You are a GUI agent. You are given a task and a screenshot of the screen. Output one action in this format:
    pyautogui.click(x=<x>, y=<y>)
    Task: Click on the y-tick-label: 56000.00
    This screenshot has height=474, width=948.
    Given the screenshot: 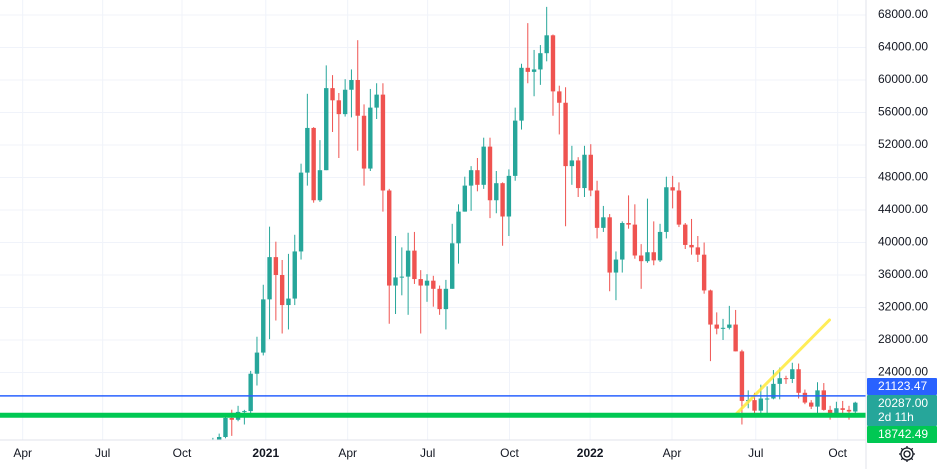 What is the action you would take?
    pyautogui.click(x=903, y=112)
    